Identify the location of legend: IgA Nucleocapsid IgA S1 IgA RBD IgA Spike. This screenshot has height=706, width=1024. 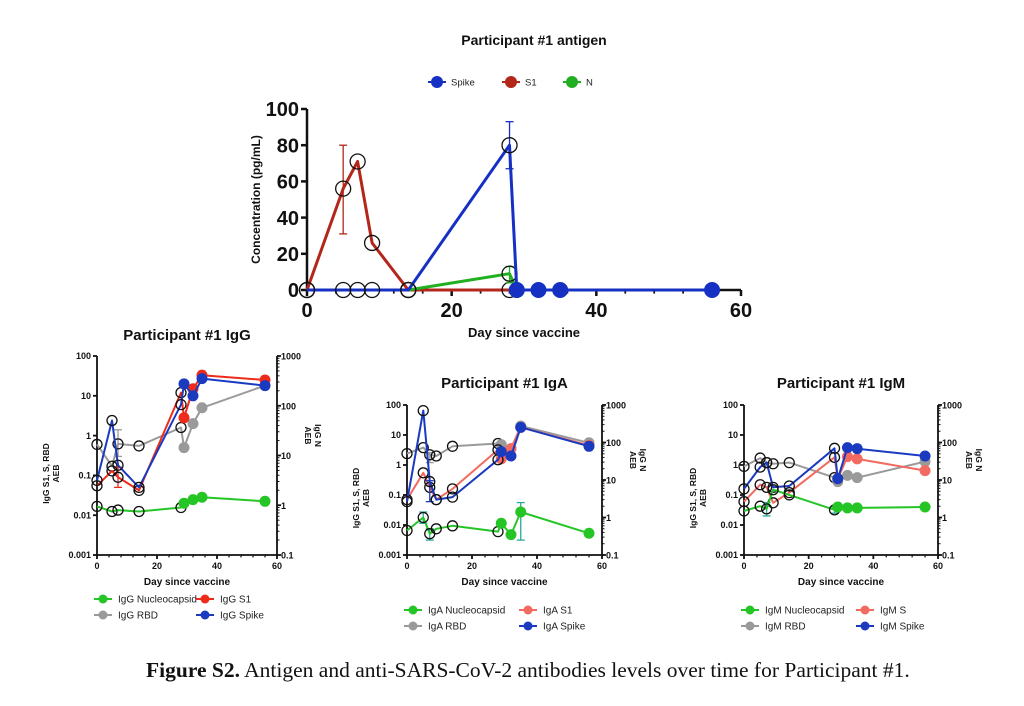
(495, 619).